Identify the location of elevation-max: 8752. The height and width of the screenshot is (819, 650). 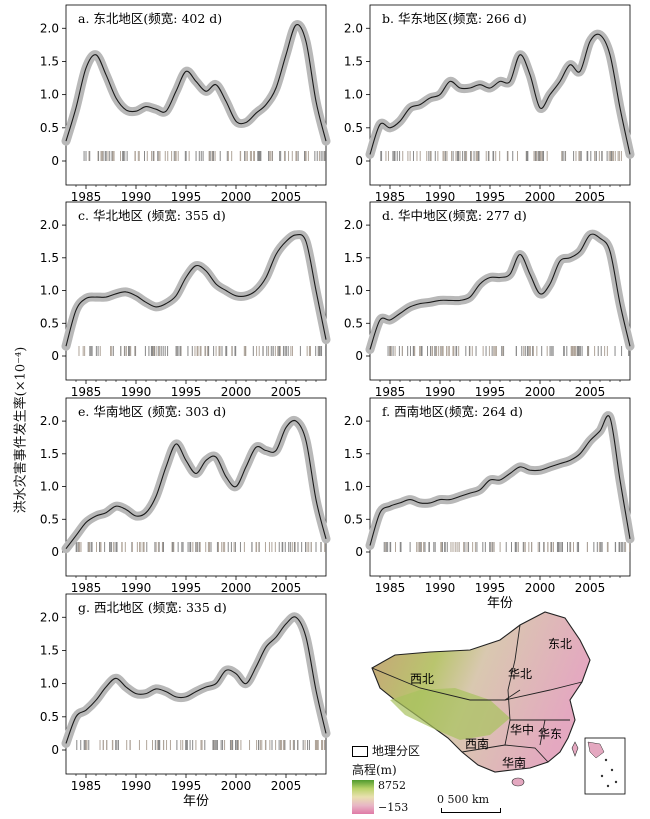
(392, 785).